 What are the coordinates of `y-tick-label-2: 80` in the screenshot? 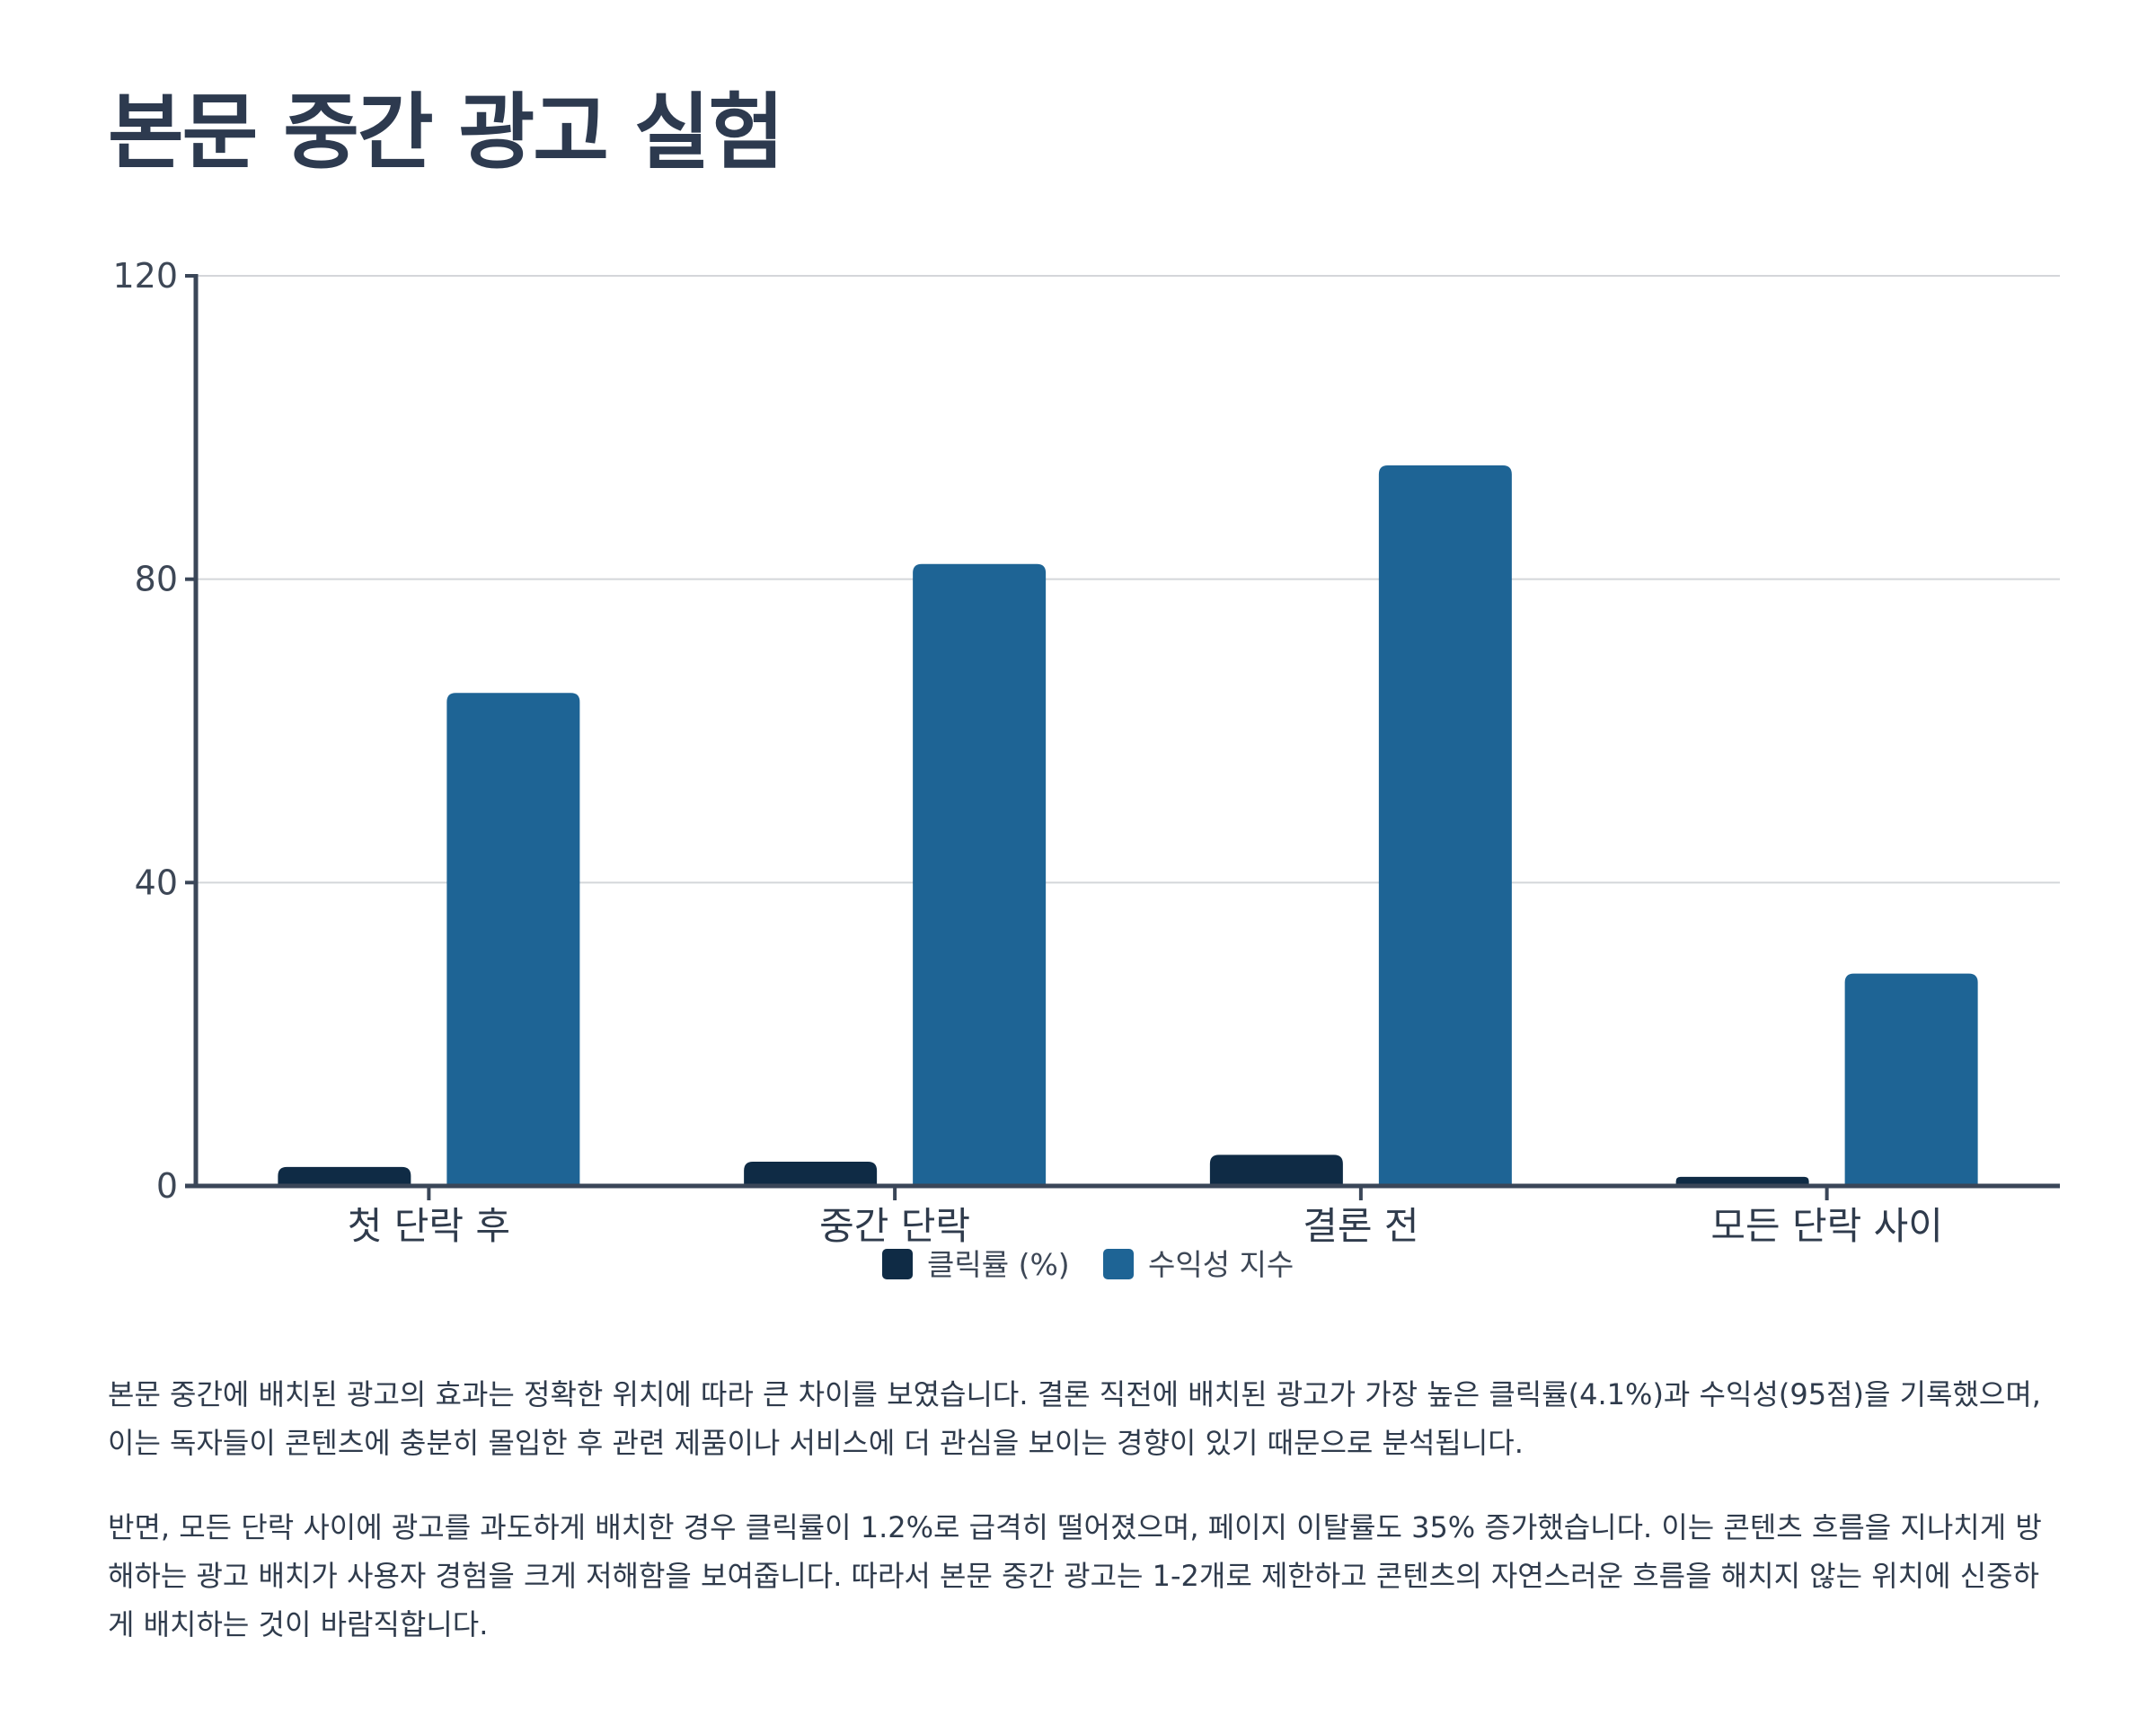 It's located at (157, 579).